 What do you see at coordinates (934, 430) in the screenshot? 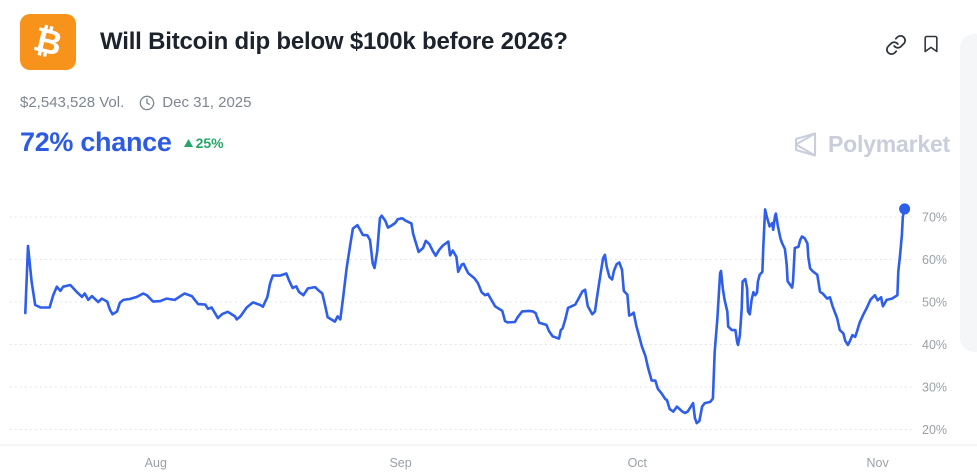
I see `y-axis-label: 20%` at bounding box center [934, 430].